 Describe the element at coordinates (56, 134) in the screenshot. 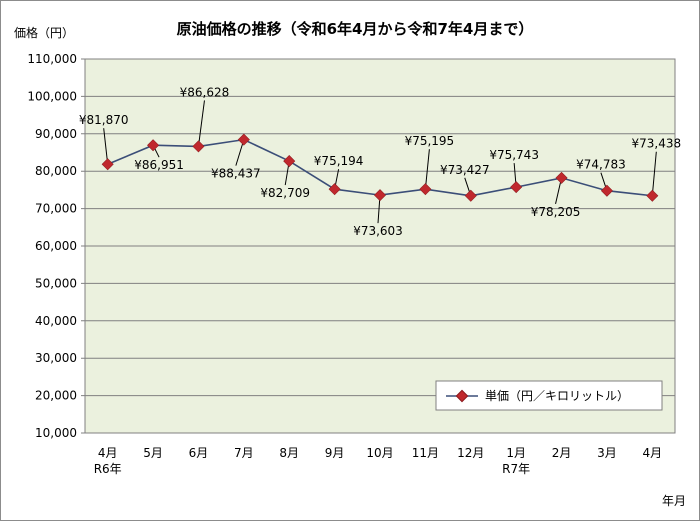

I see `y-tick-label: 90,000` at that location.